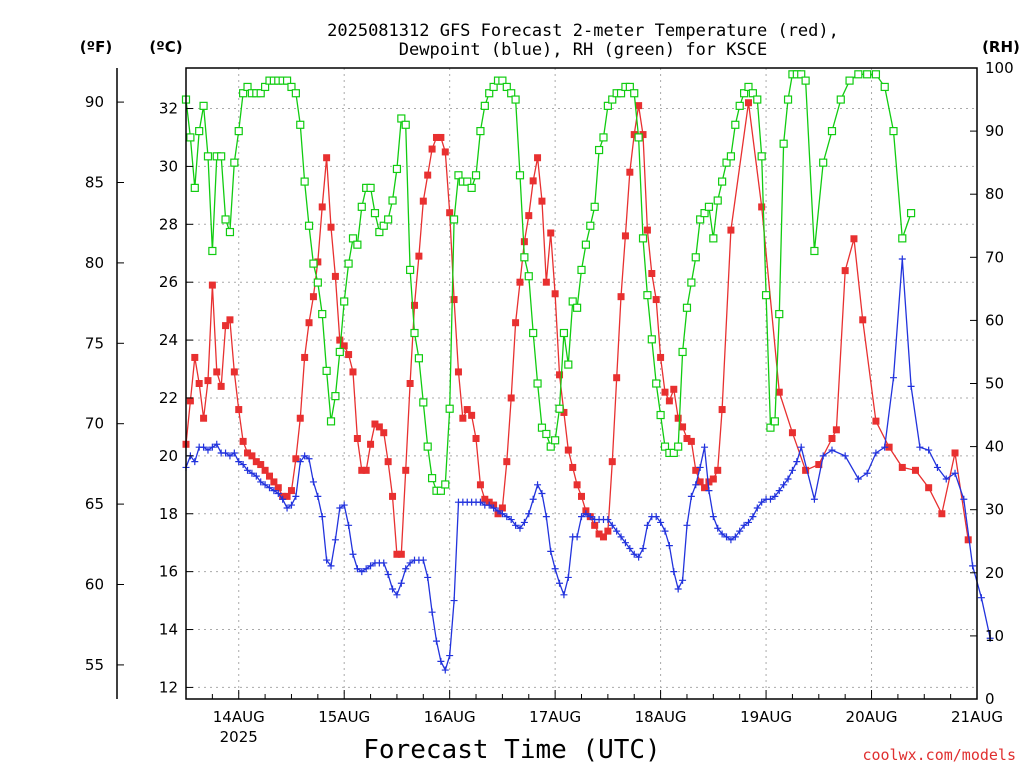 The width and height of the screenshot is (1024, 768). What do you see at coordinates (939, 755) in the screenshot?
I see `credit-text: coolwx.com/models` at bounding box center [939, 755].